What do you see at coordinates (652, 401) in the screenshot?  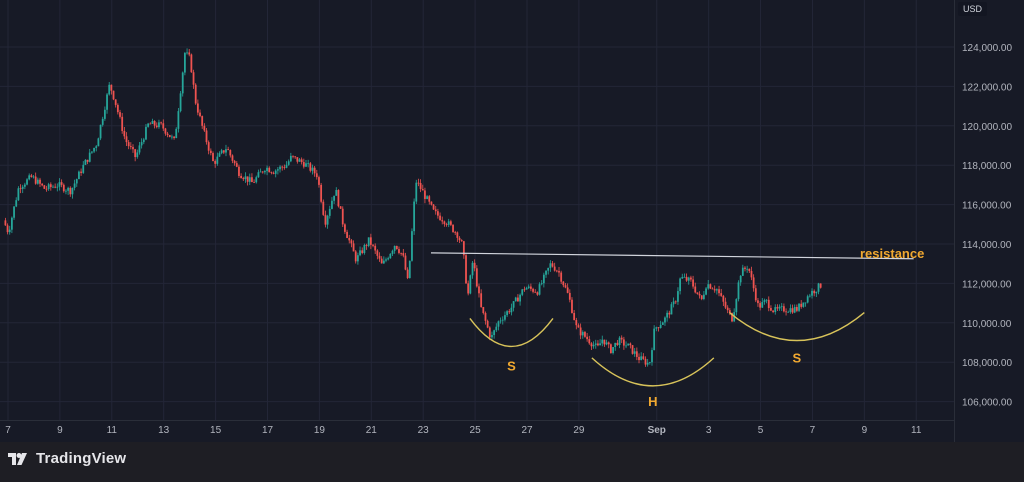 I see `head-label: H` at bounding box center [652, 401].